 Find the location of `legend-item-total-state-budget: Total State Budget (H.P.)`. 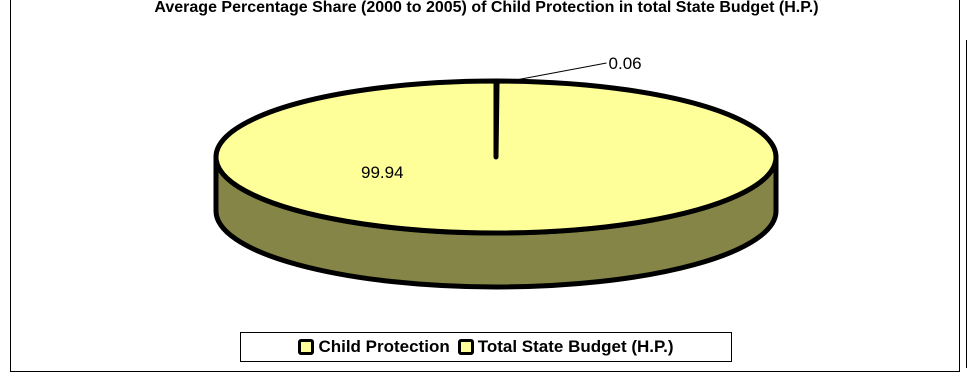

legend-item-total-state-budget: Total State Budget (H.P.) is located at coordinates (565, 347).